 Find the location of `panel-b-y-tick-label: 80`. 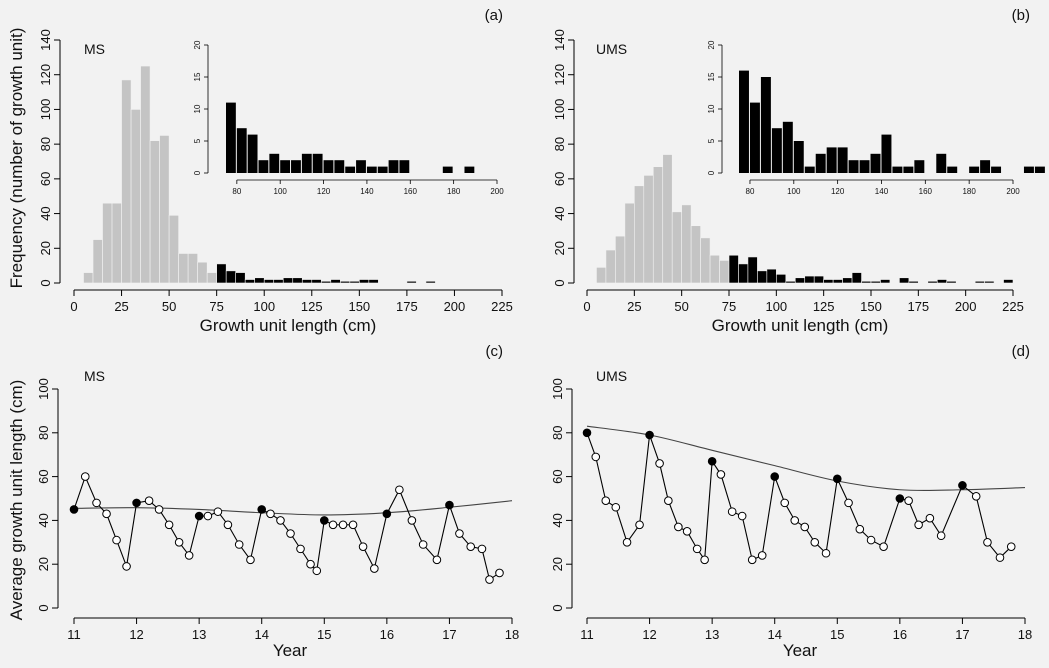

panel-b-y-tick-label: 80 is located at coordinates (559, 144).